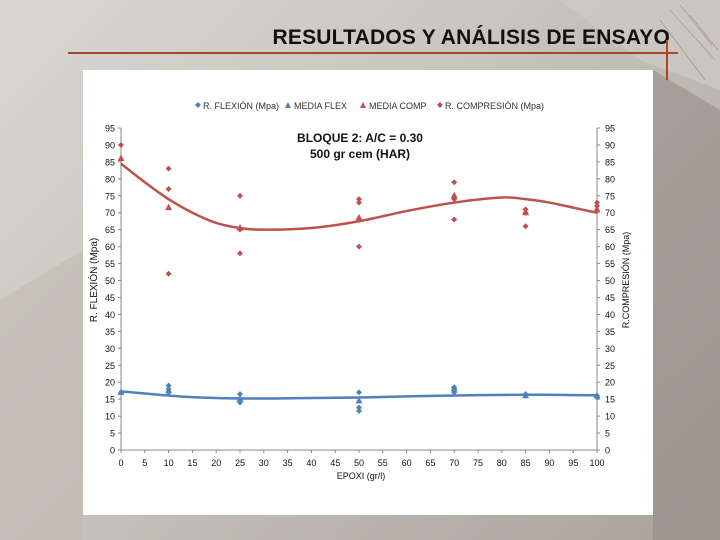  I want to click on x-tick-label: 60, so click(407, 463).